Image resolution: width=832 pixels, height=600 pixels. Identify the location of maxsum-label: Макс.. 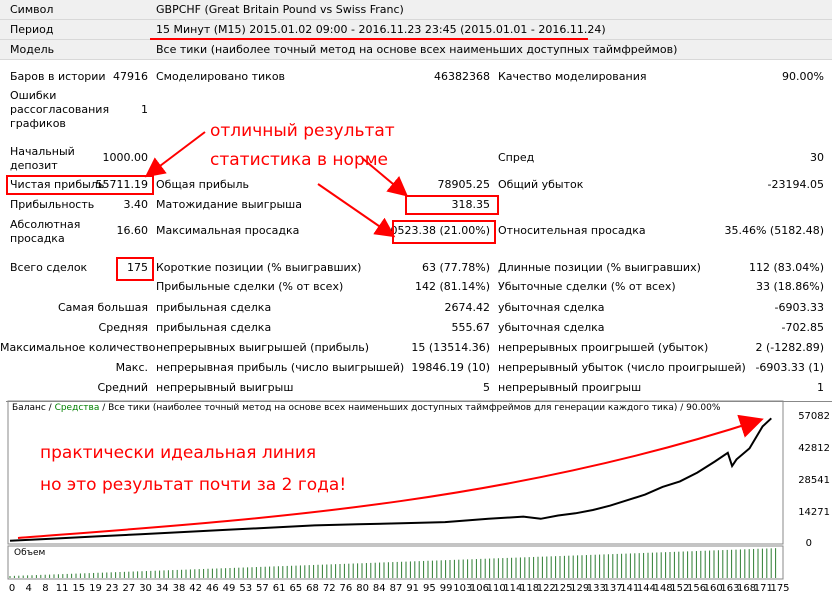
(131, 367).